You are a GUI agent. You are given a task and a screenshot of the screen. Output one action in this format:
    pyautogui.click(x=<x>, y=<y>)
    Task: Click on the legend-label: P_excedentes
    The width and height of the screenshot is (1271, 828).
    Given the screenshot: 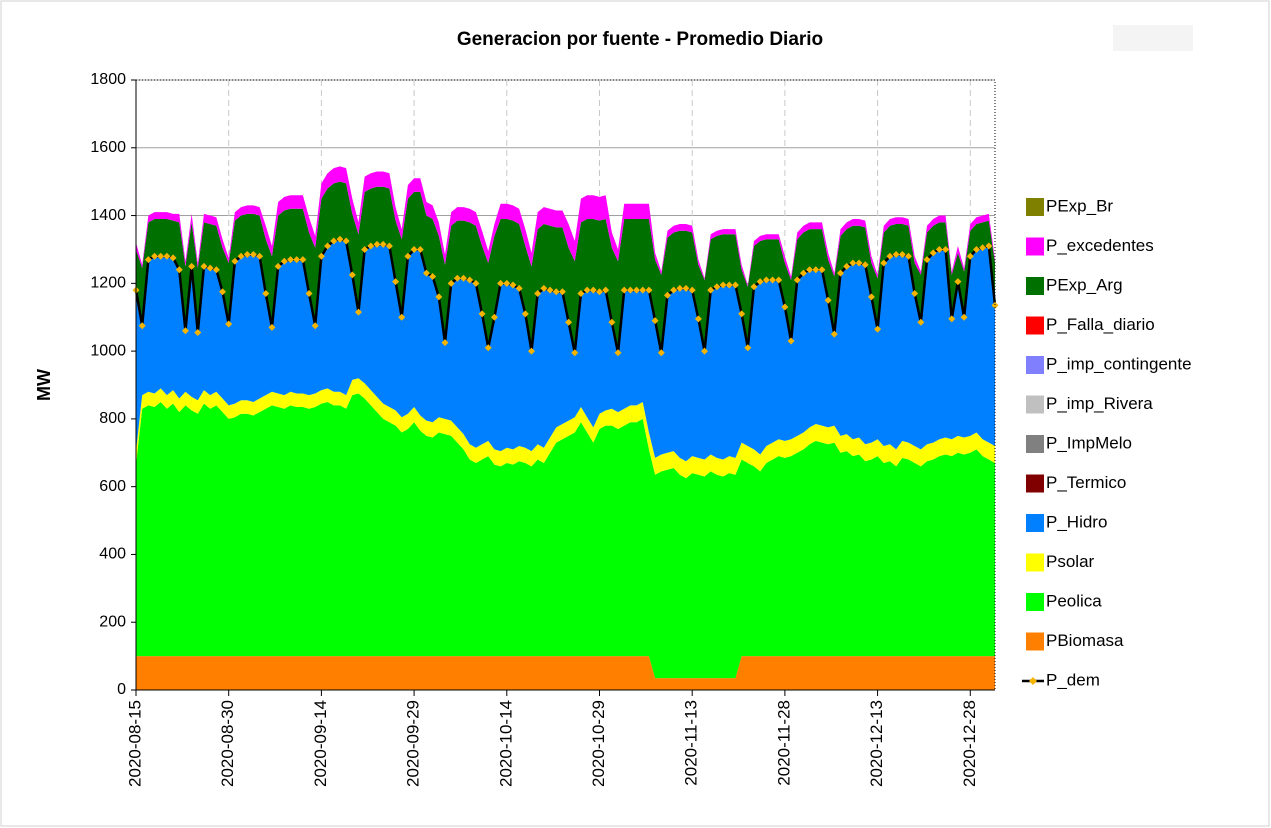 What is the action you would take?
    pyautogui.click(x=1100, y=245)
    